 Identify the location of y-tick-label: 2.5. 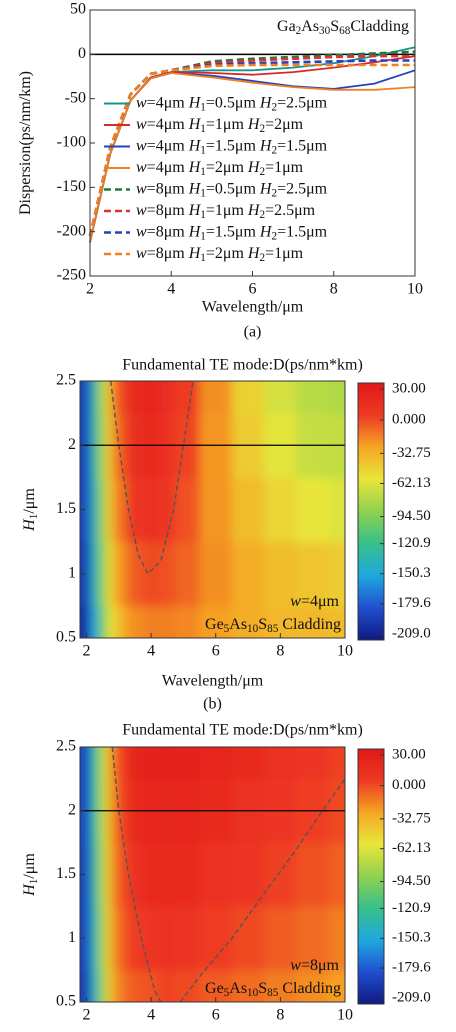
(66, 746).